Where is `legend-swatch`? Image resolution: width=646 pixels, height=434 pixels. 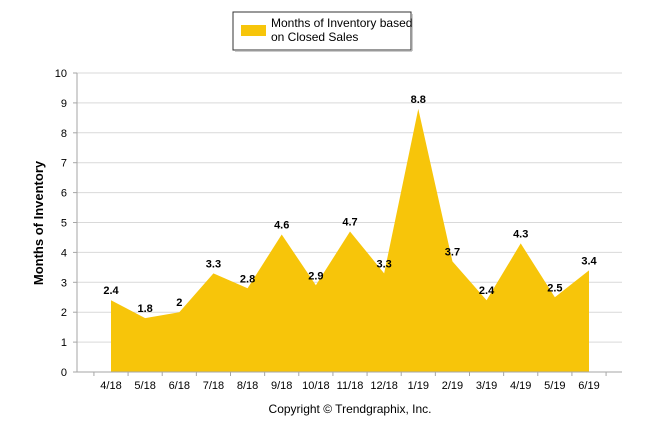 legend-swatch is located at coordinates (253, 30).